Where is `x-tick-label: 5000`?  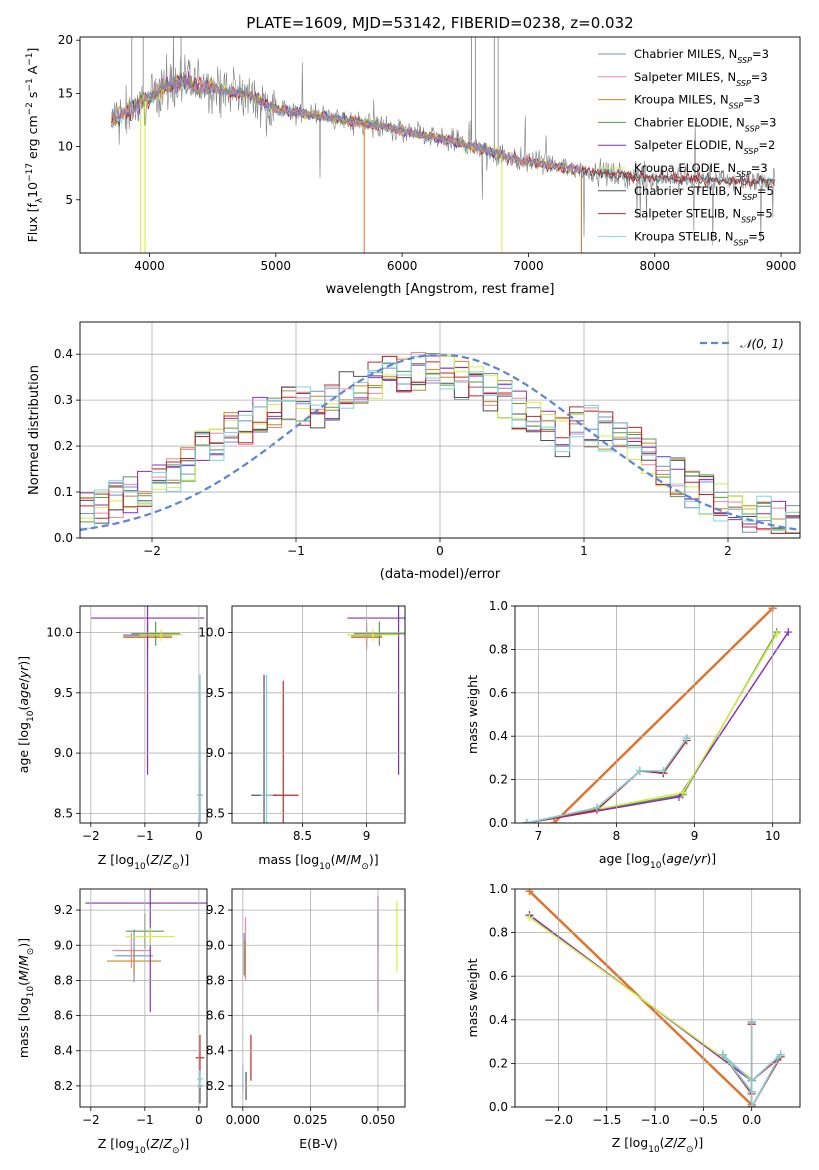
x-tick-label: 5000 is located at coordinates (276, 266).